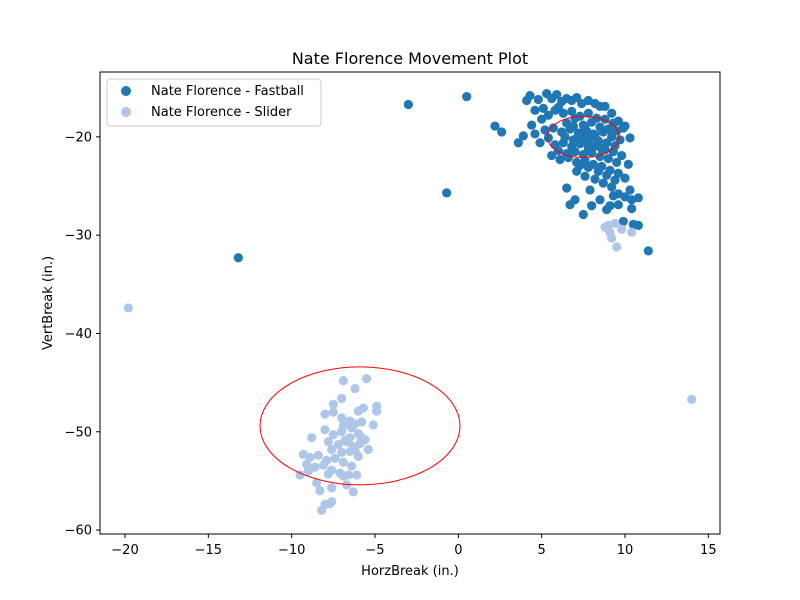 The image size is (800, 600). What do you see at coordinates (414, 546) in the screenshot?
I see `x-axis: −20 −15 −10 −5 0 5 10 15` at bounding box center [414, 546].